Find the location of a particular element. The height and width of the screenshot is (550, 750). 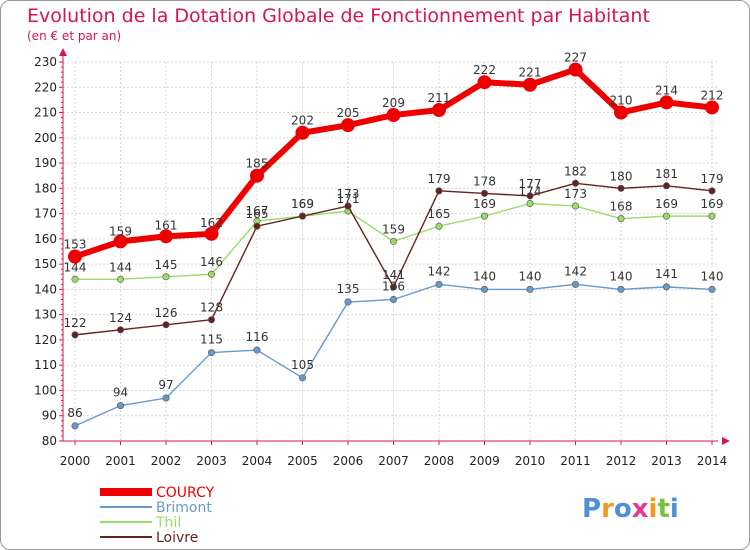

x-tick-label: 2014 is located at coordinates (712, 461).